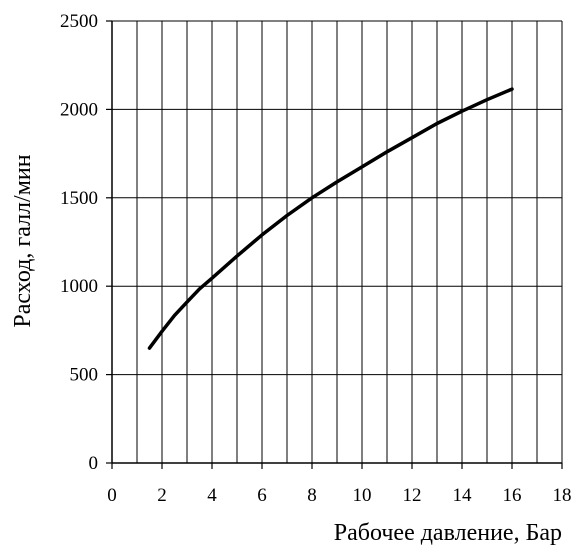 The height and width of the screenshot is (554, 576). What do you see at coordinates (339, 495) in the screenshot?
I see `x-tick-labels: 0 2 4 6 8 10 12 14 16 18` at bounding box center [339, 495].